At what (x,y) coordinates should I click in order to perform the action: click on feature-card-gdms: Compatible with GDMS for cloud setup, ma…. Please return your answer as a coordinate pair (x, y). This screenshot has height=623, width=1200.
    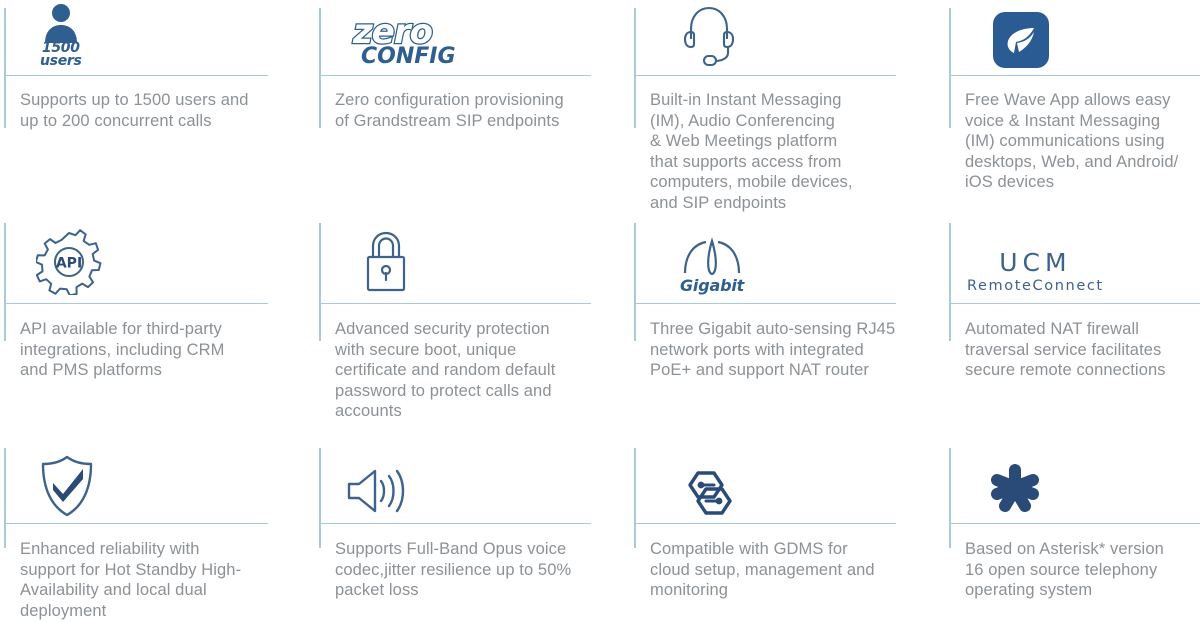
    Looking at the image, I should click on (787, 531).